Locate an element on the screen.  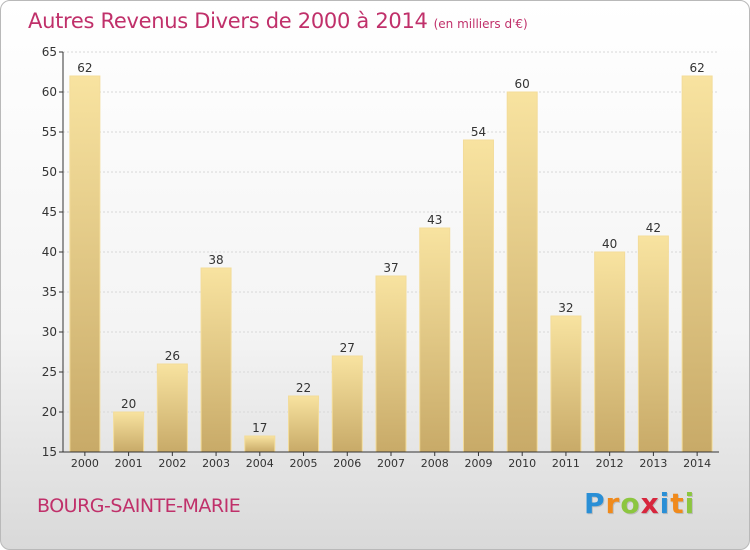
x-tick-label: 2006 is located at coordinates (347, 463).